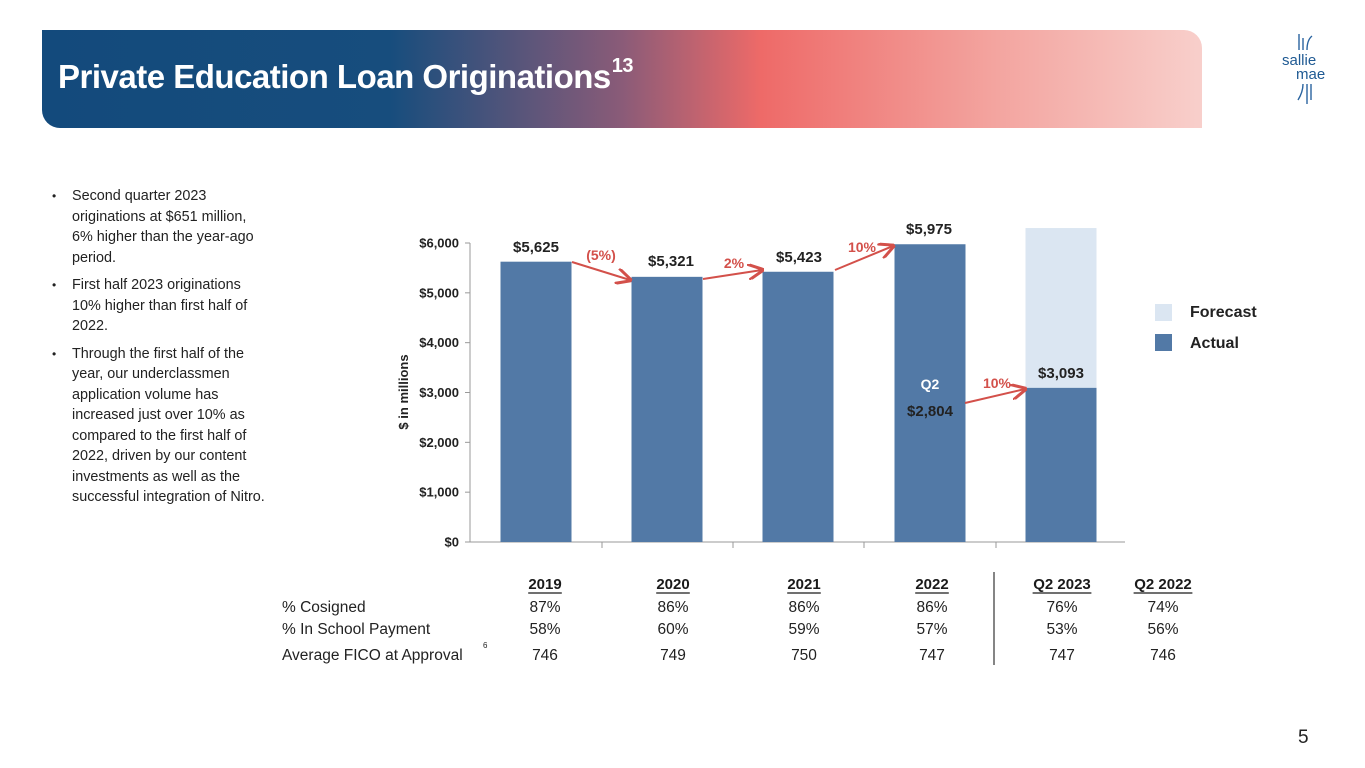 This screenshot has width=1365, height=768. What do you see at coordinates (671, 261) in the screenshot?
I see `bar-value-label: $5,321` at bounding box center [671, 261].